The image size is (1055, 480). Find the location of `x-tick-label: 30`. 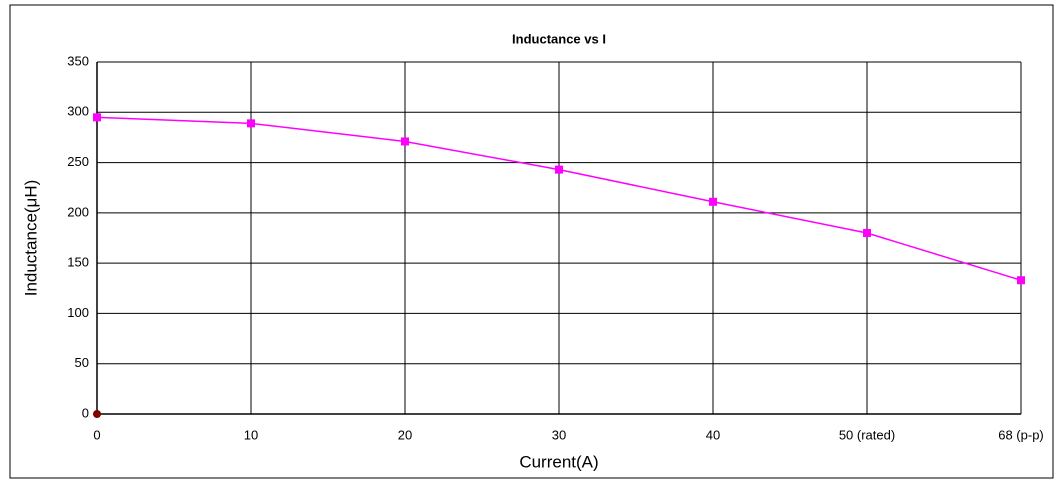

x-tick-label: 30 is located at coordinates (559, 434).